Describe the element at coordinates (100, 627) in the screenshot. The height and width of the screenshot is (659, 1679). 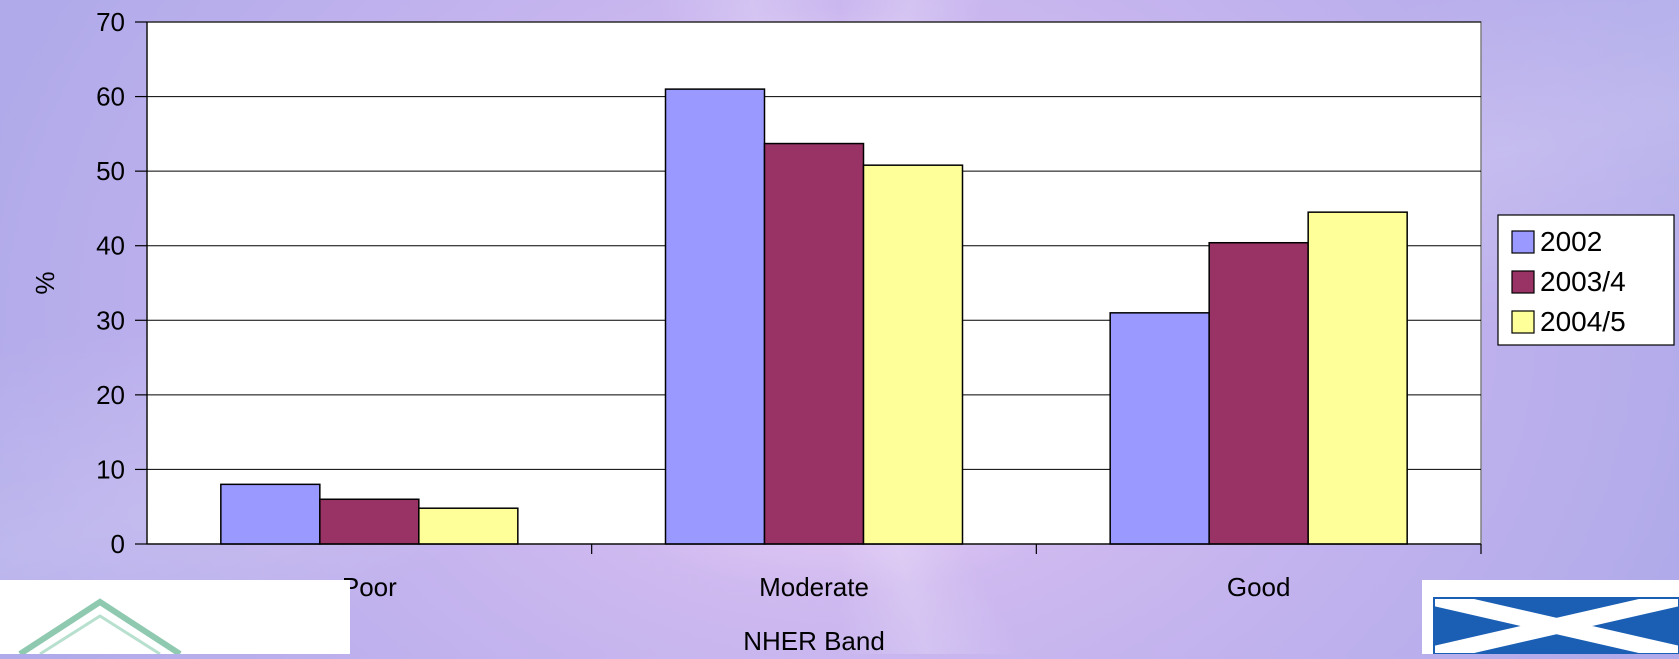
I see `logo-icon` at that location.